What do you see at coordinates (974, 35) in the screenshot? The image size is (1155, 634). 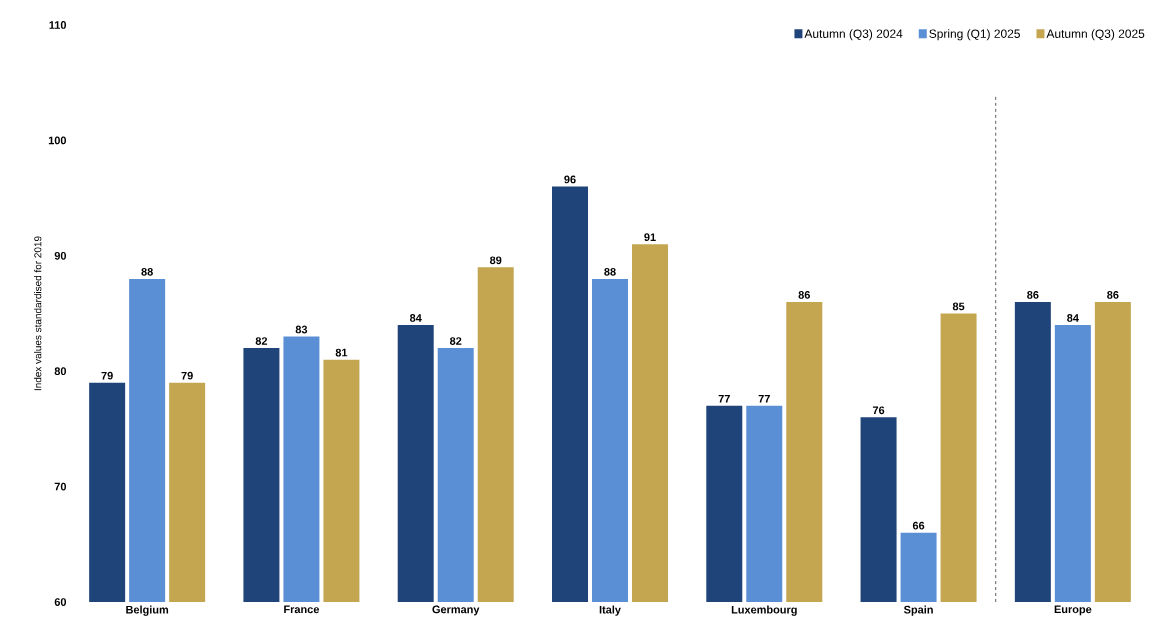 I see `legend-label: Spring (Q1) 2025` at bounding box center [974, 35].